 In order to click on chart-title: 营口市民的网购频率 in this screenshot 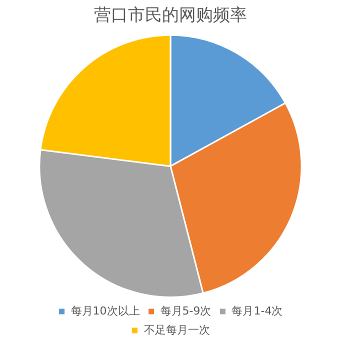, I will do `click(170, 16)`.